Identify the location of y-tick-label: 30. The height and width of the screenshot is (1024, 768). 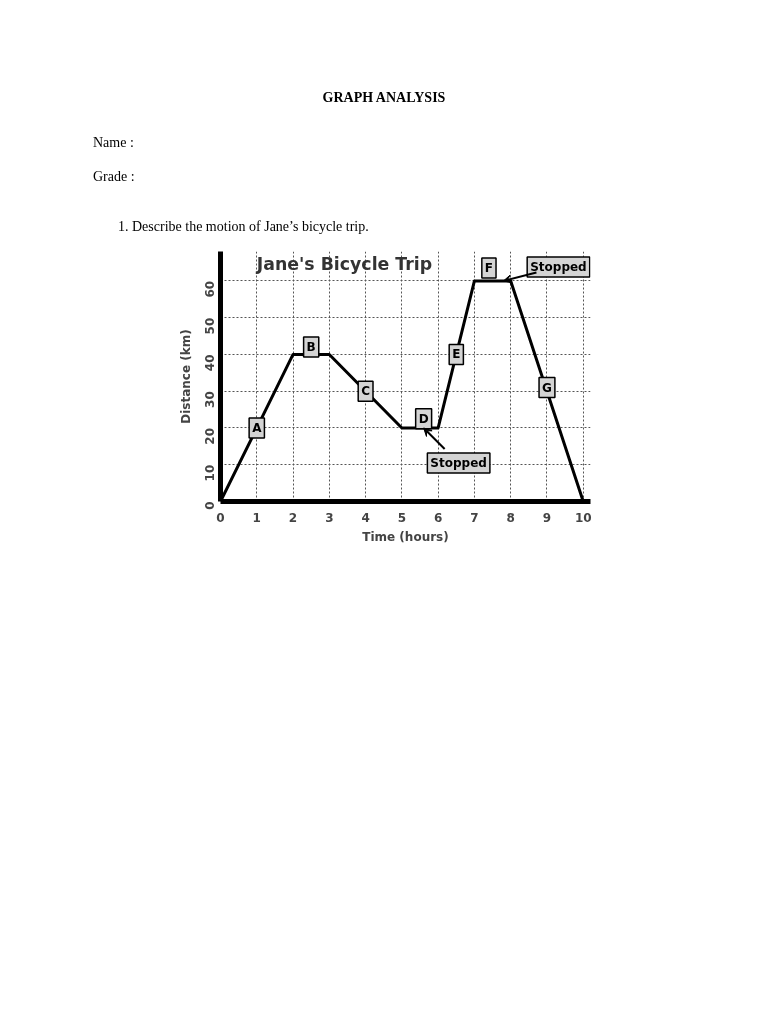
(210, 399).